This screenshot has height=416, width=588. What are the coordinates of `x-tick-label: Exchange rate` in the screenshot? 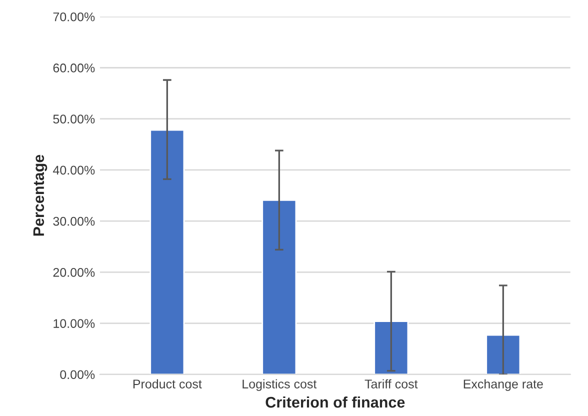 It's located at (503, 385).